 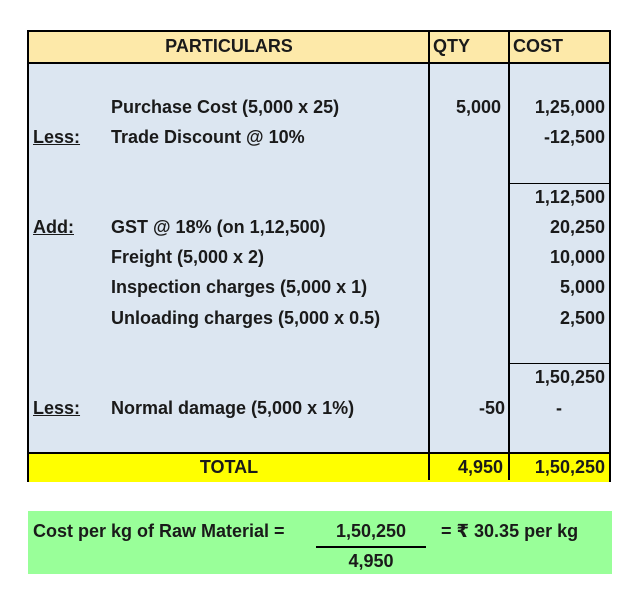 What do you see at coordinates (233, 408) in the screenshot?
I see `normal-damage-label: Normal damage (5,000 x 1%)` at bounding box center [233, 408].